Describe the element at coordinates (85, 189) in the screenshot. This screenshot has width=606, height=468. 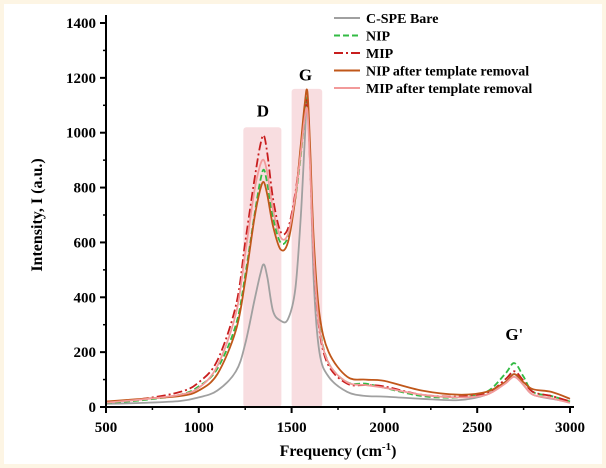
I see `y-tick-label: 800` at that location.